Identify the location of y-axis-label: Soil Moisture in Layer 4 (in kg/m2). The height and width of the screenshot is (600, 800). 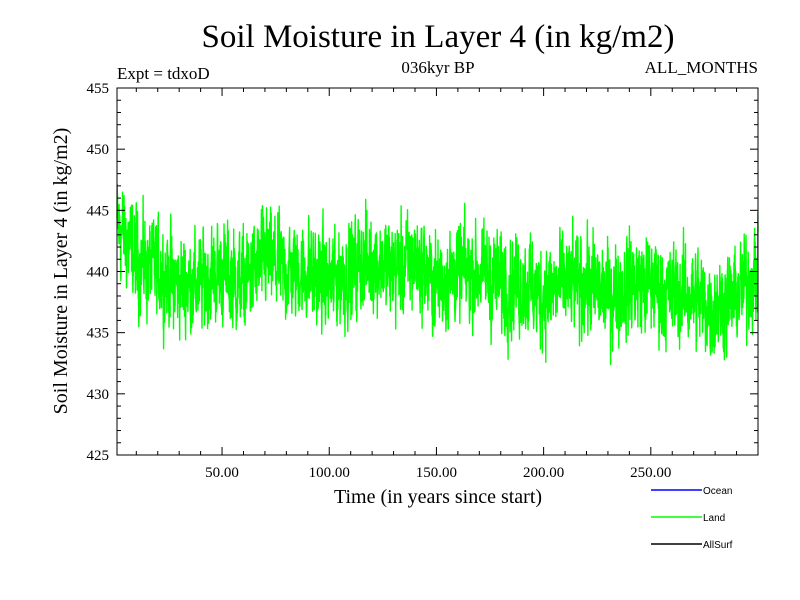
(61, 271).